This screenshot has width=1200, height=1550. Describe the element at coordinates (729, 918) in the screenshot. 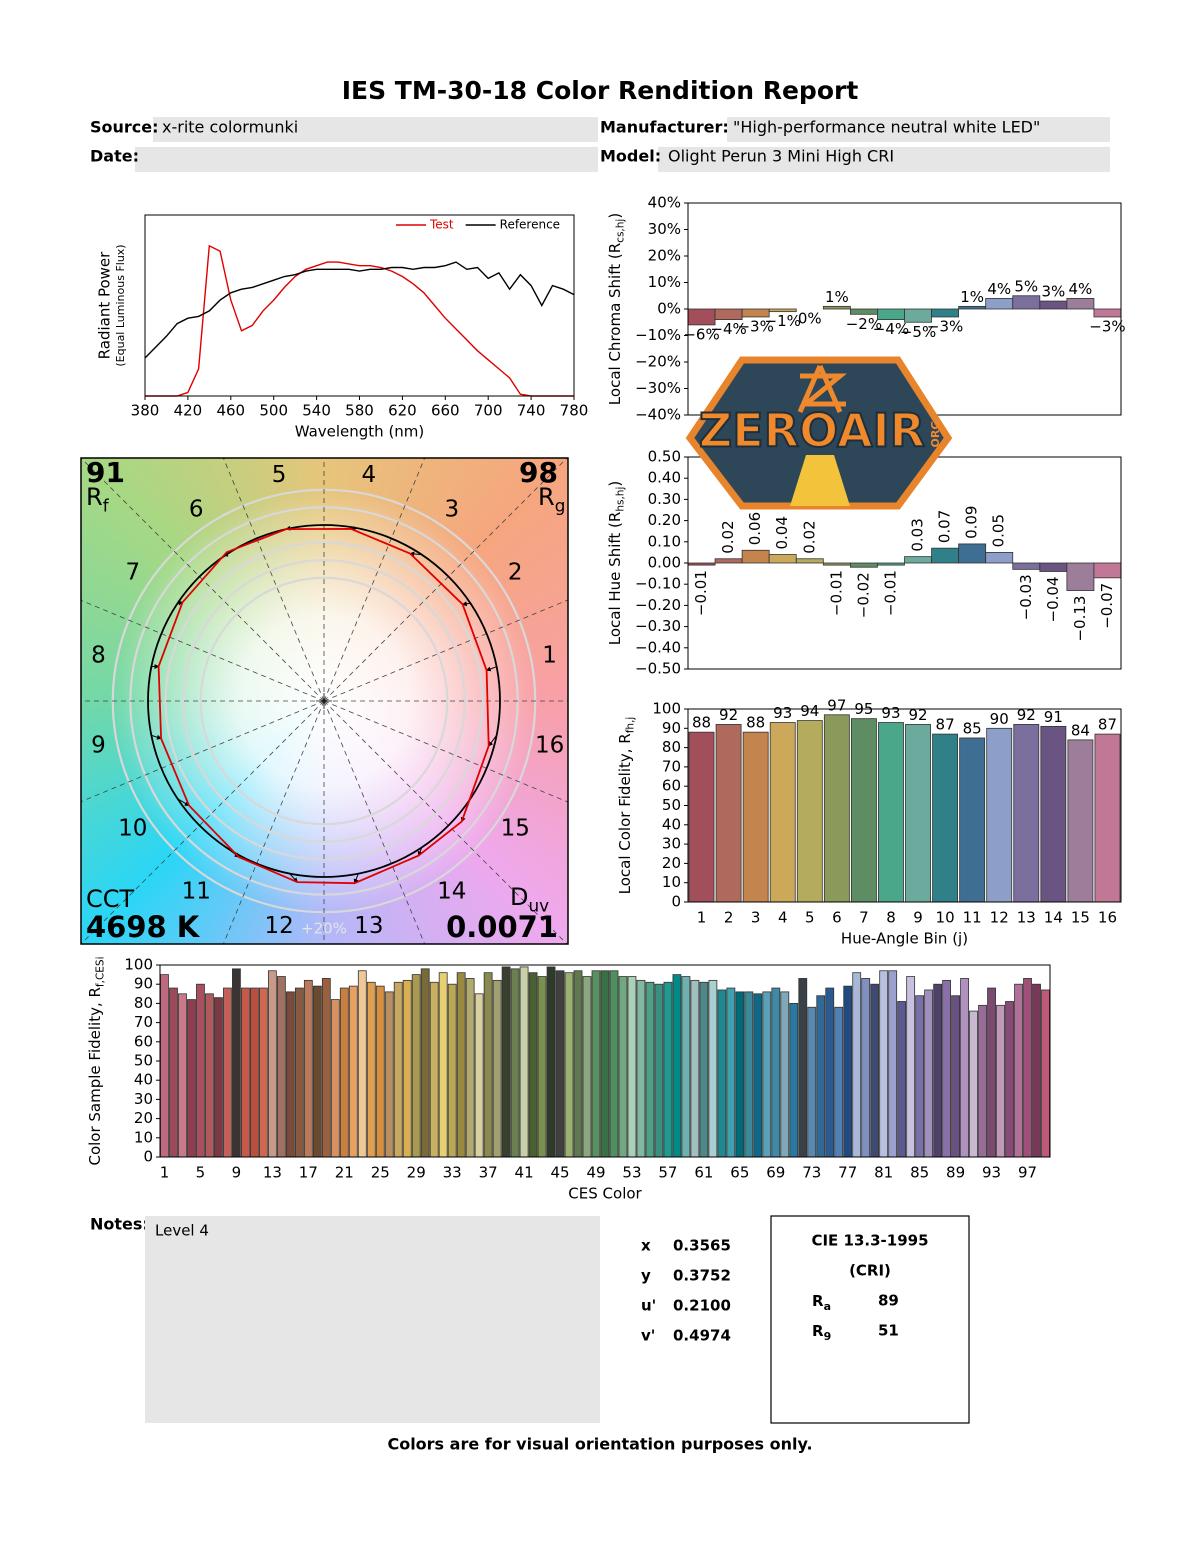

I see `x-tick-label: 2` at that location.